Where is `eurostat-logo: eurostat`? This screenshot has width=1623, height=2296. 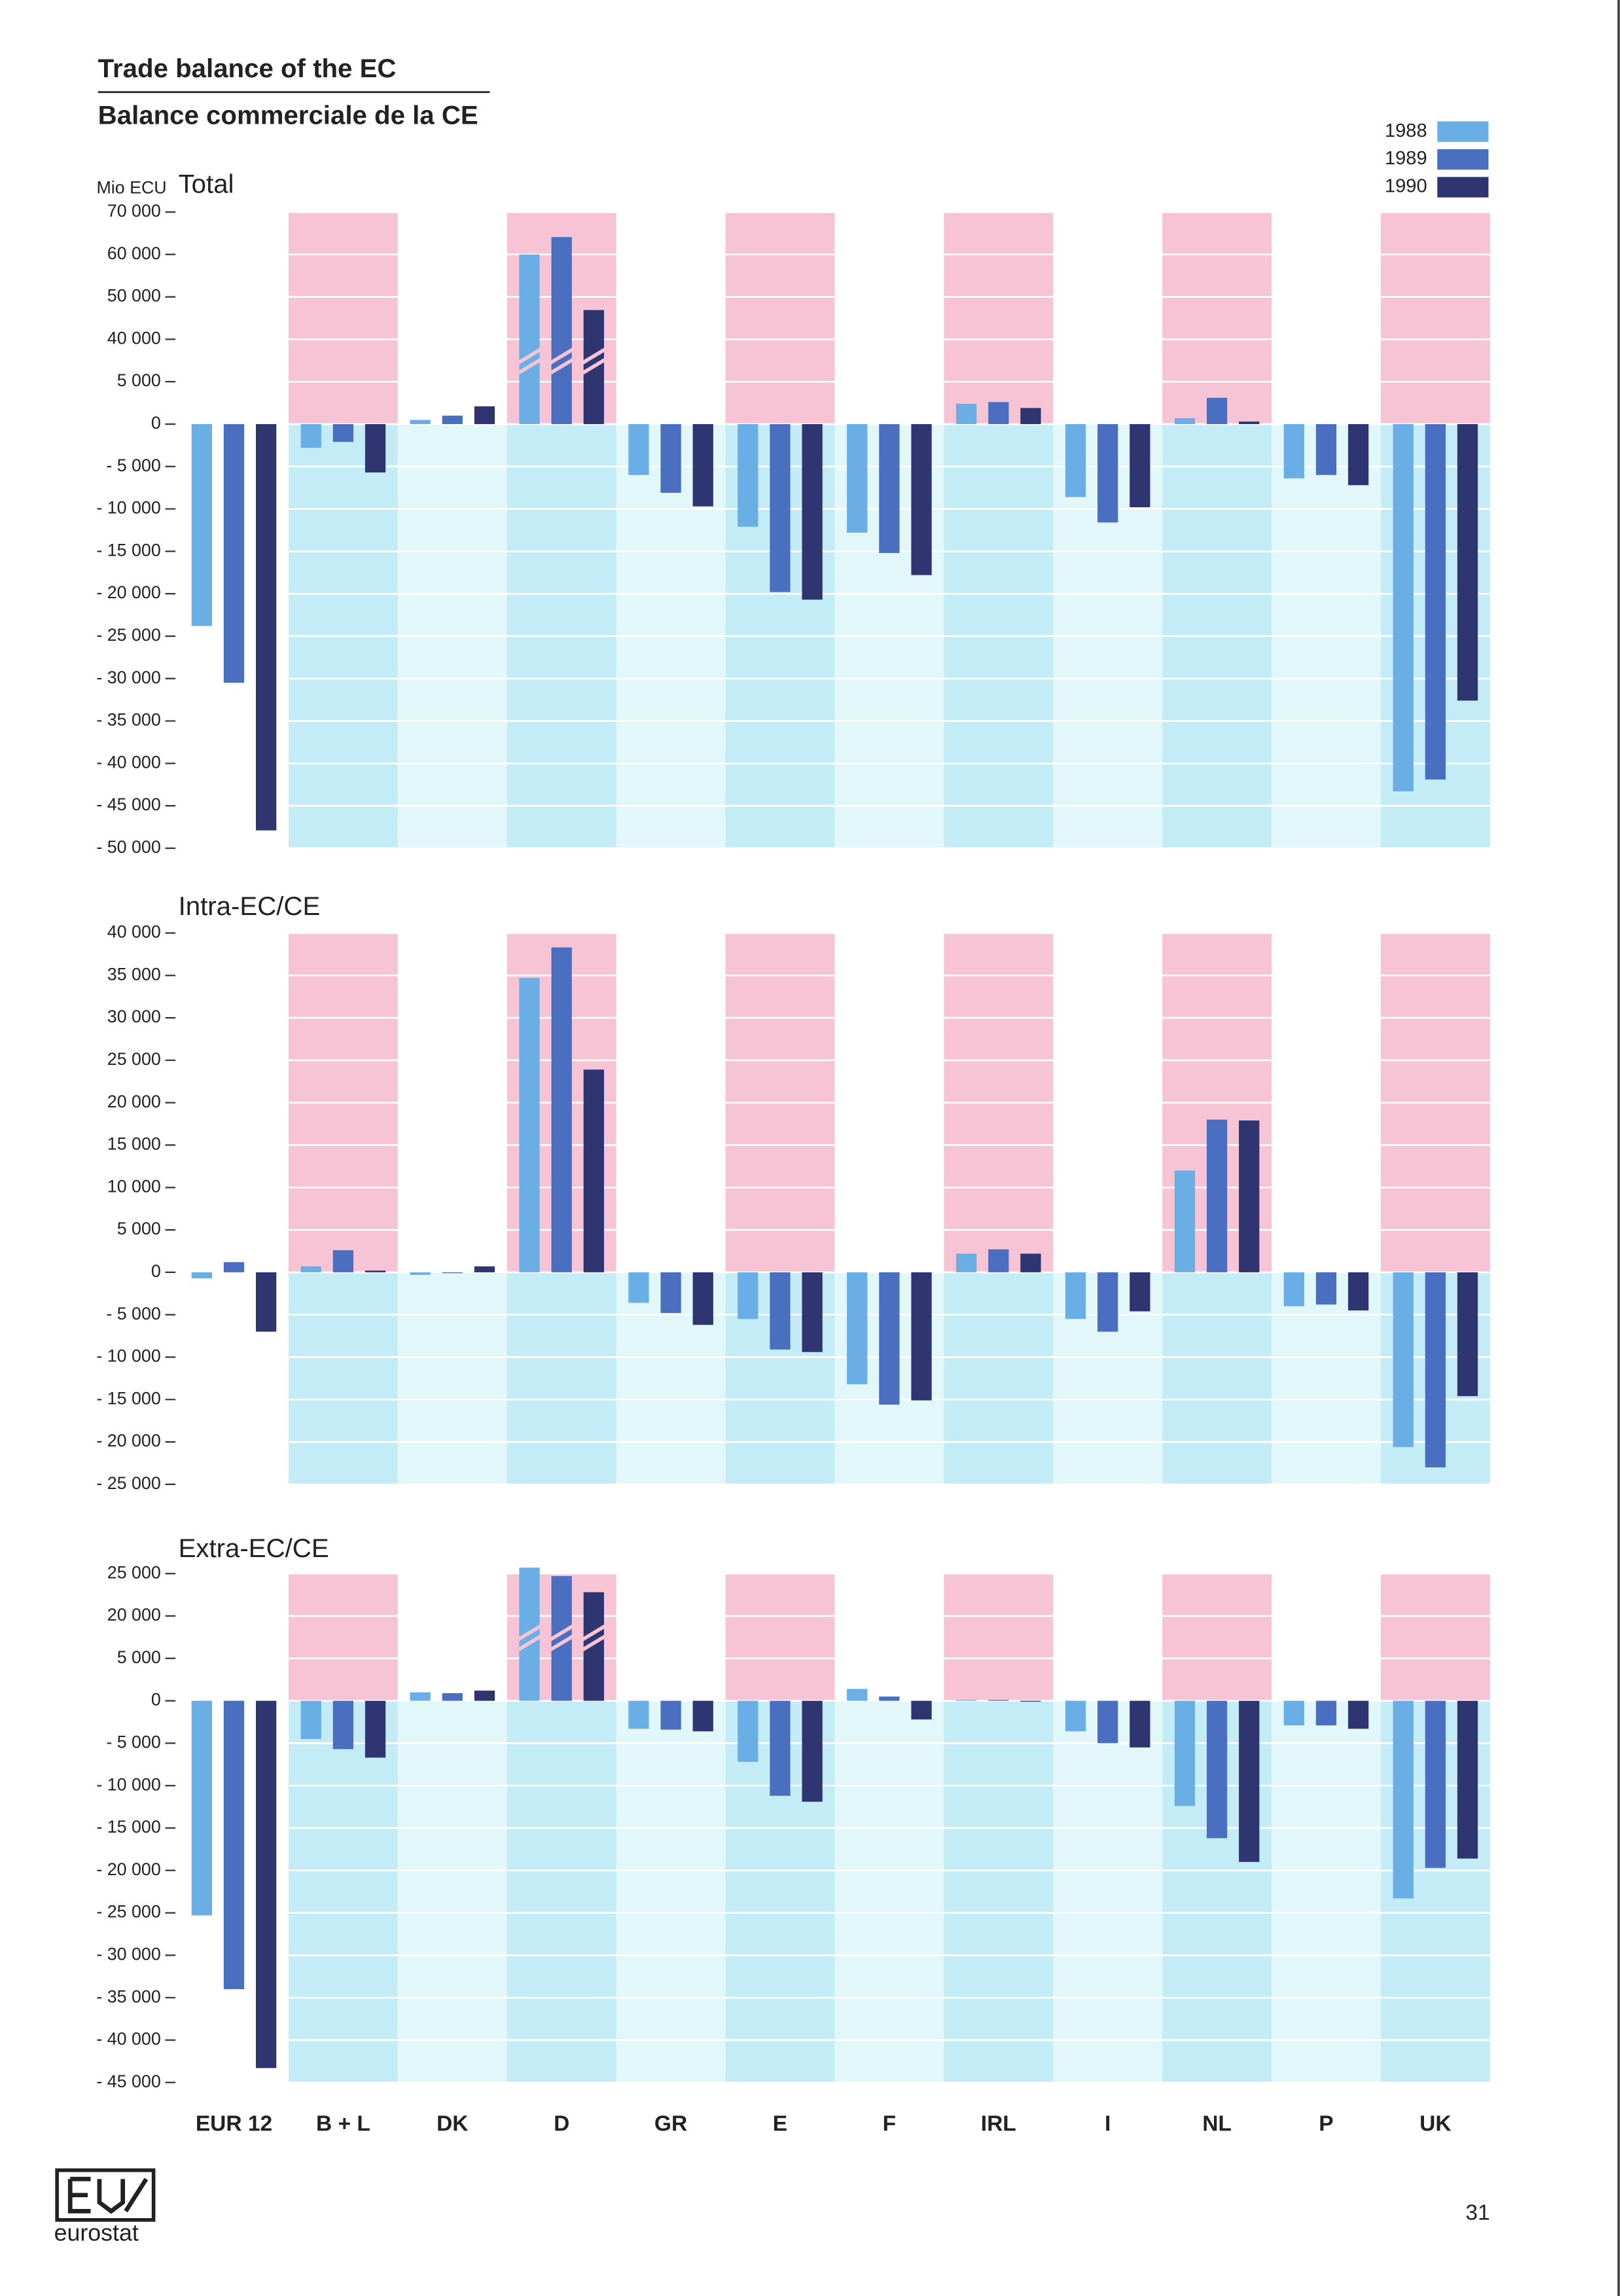
eurostat-logo: eurostat is located at coordinates (105, 2207).